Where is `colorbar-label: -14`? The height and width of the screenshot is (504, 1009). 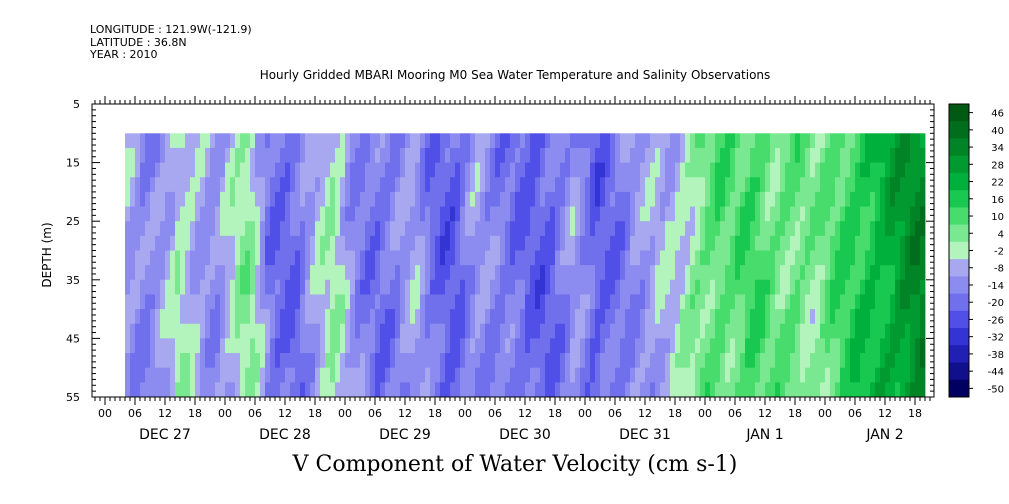 colorbar-label: -14 is located at coordinates (996, 286).